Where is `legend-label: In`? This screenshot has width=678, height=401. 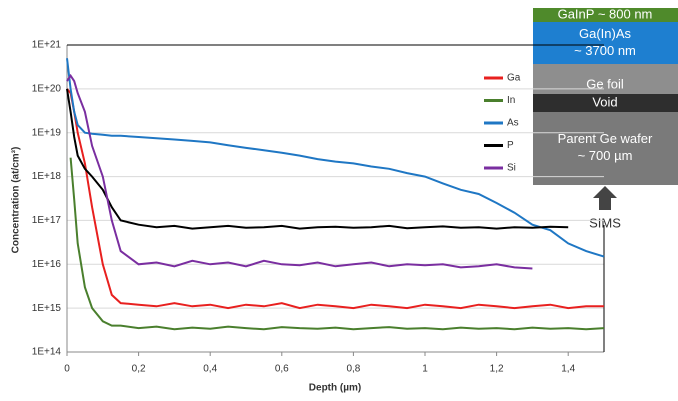 legend-label: In is located at coordinates (511, 100).